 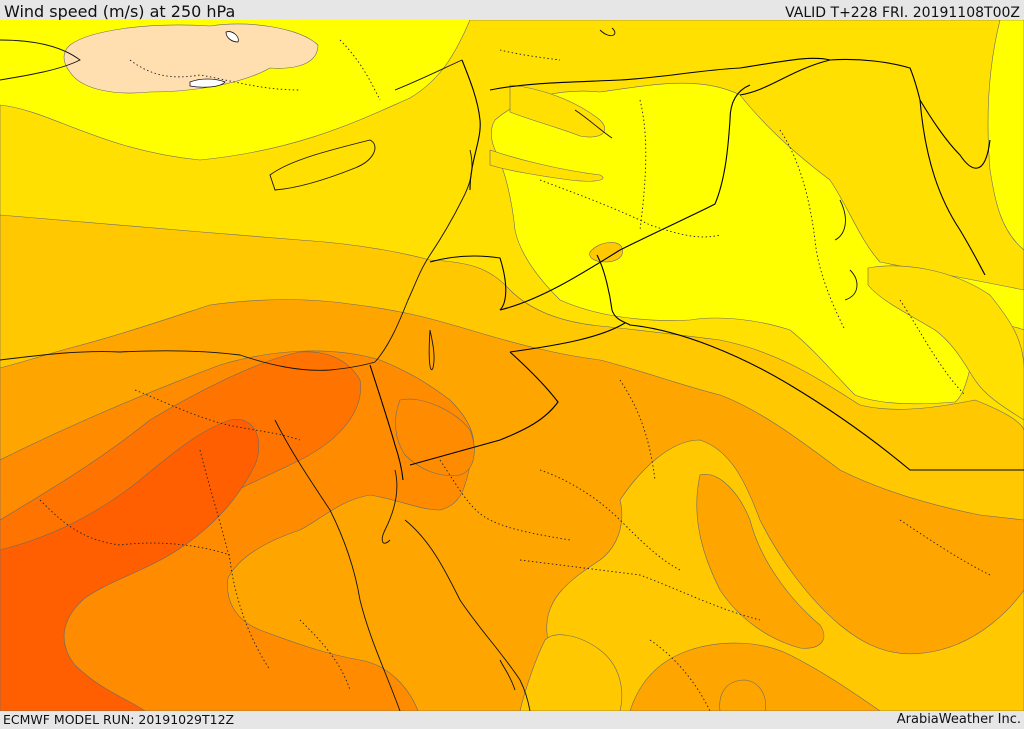 What do you see at coordinates (742, 695) in the screenshot?
I see `band-5-bottom-nub` at bounding box center [742, 695].